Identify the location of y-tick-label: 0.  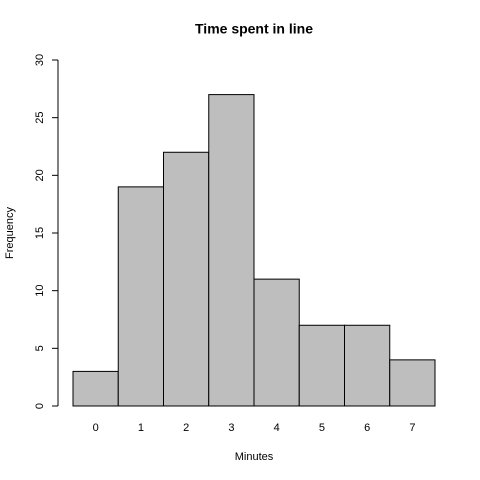
(40, 406).